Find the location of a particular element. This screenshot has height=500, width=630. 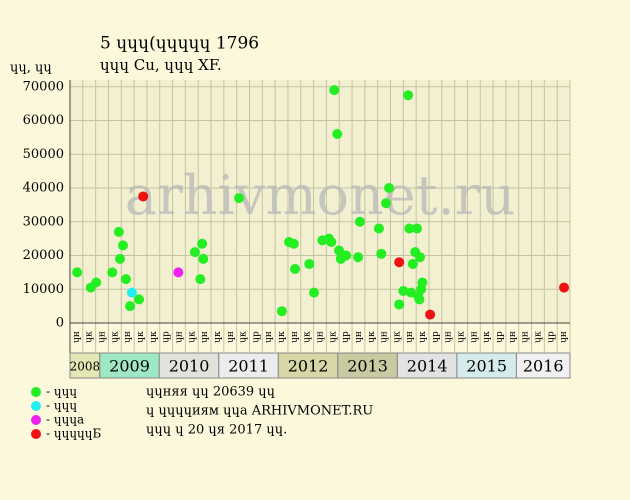

y-tick-label: 20000 is located at coordinates (43, 255).